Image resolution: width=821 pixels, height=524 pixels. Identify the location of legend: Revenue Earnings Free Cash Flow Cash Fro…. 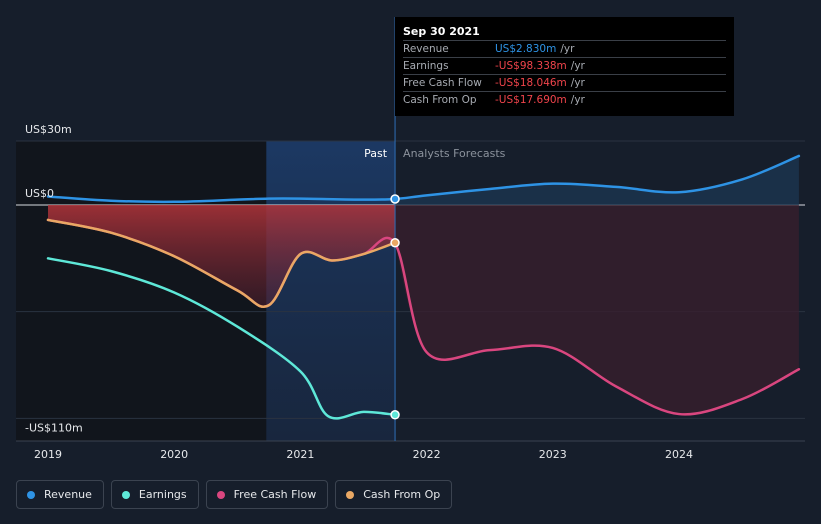
(234, 494).